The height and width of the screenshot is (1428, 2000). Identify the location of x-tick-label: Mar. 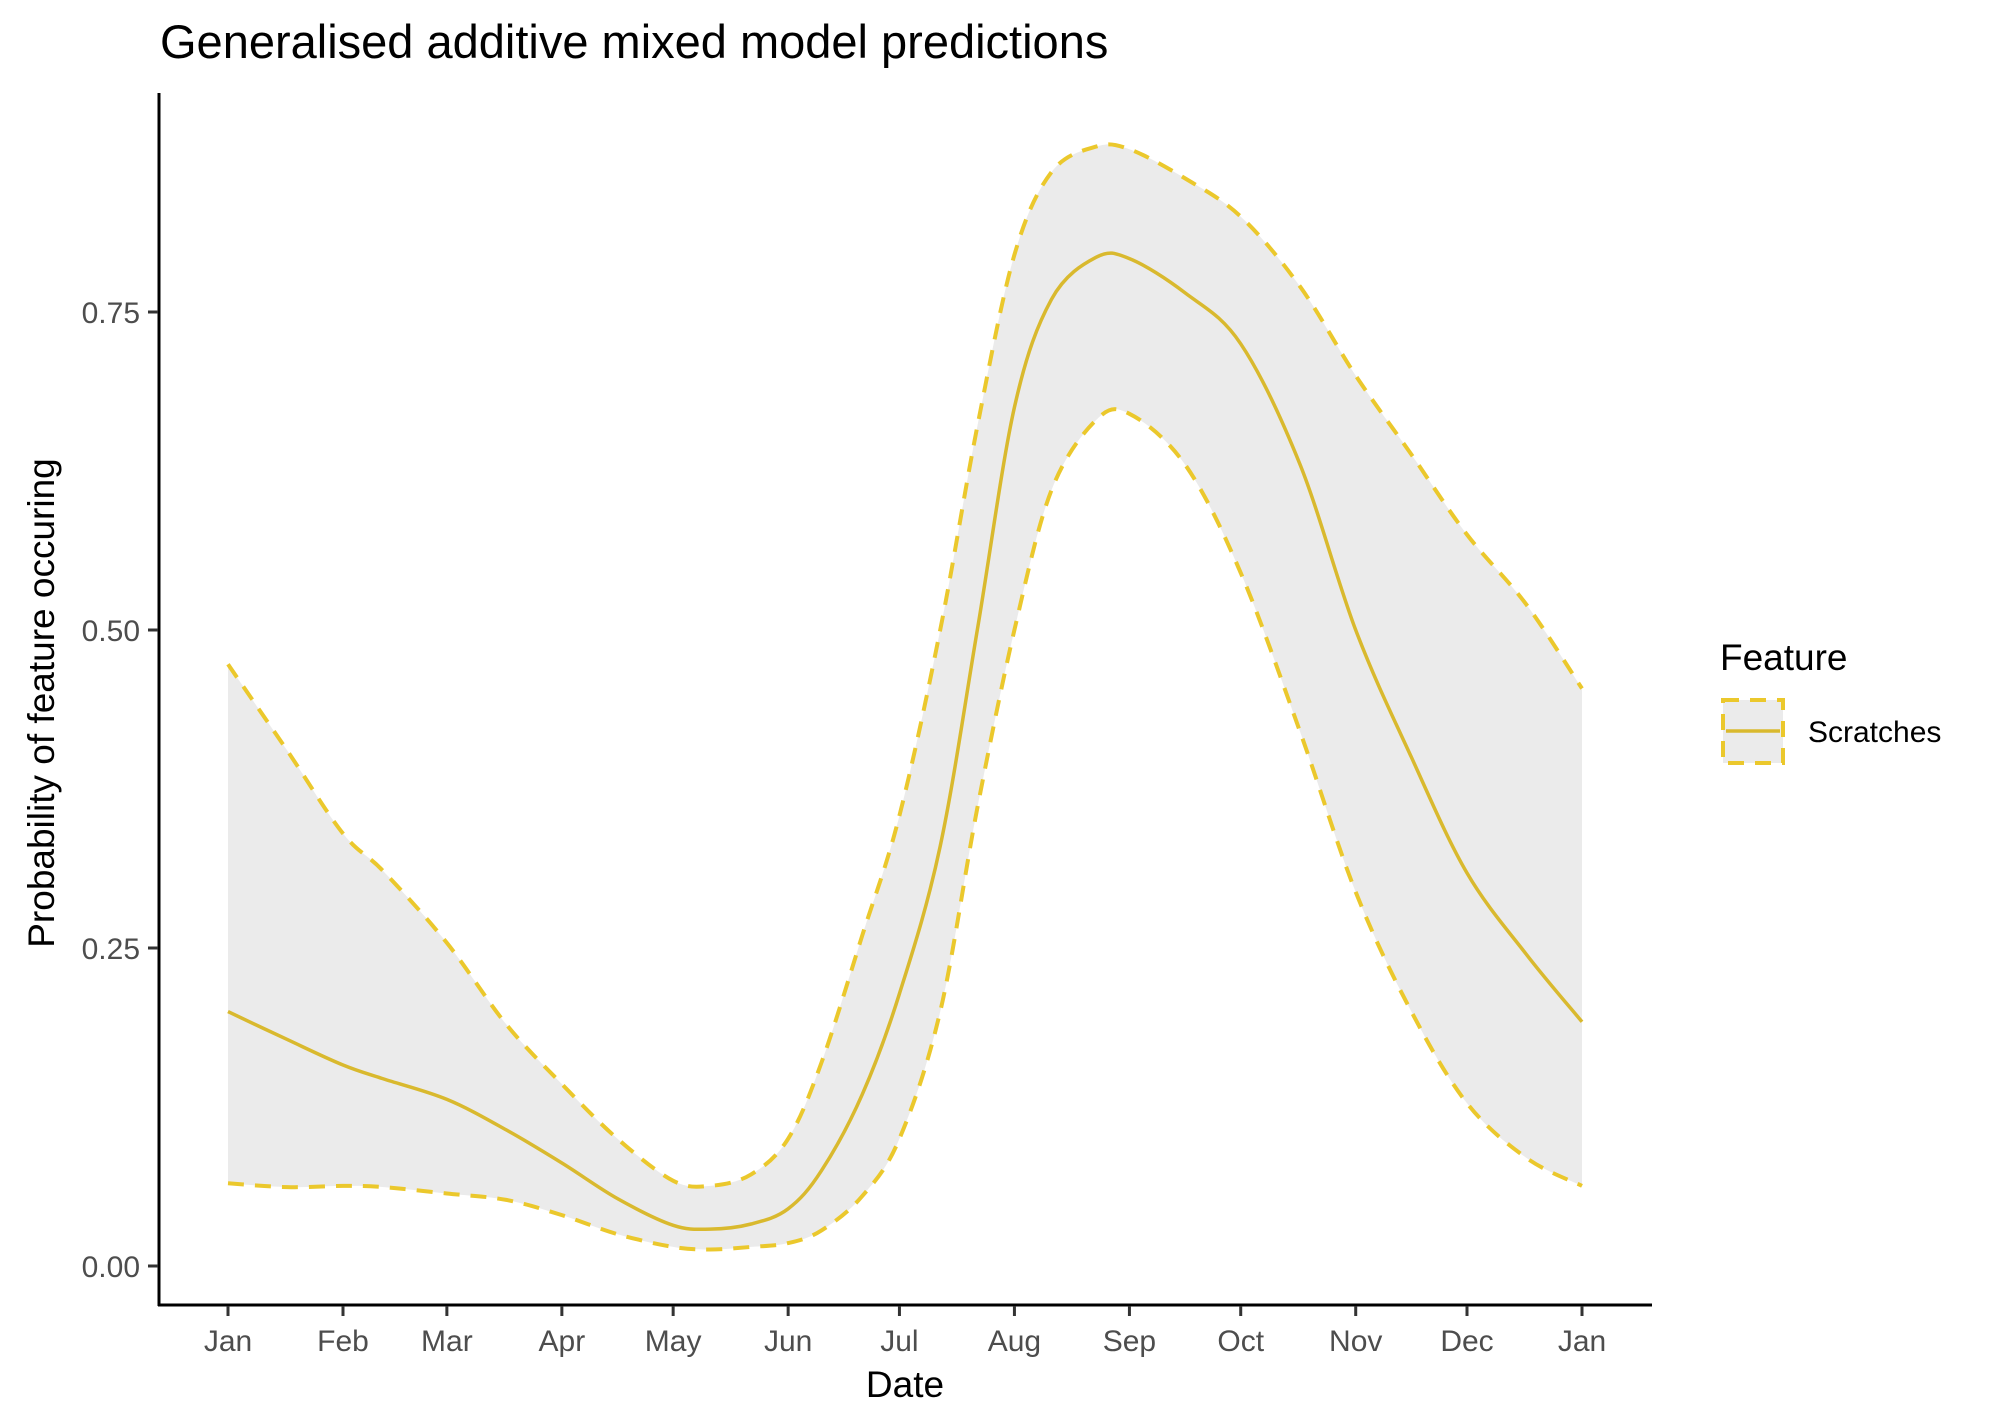
(447, 1341).